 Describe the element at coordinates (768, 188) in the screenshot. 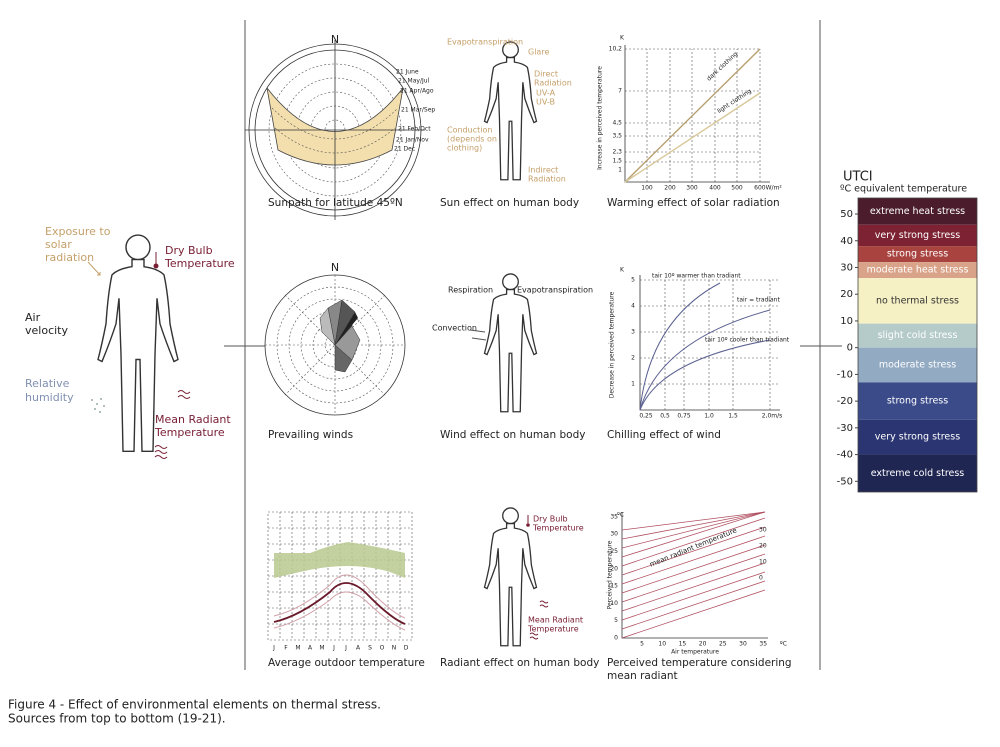

I see `tick-label: 600W/m²` at that location.